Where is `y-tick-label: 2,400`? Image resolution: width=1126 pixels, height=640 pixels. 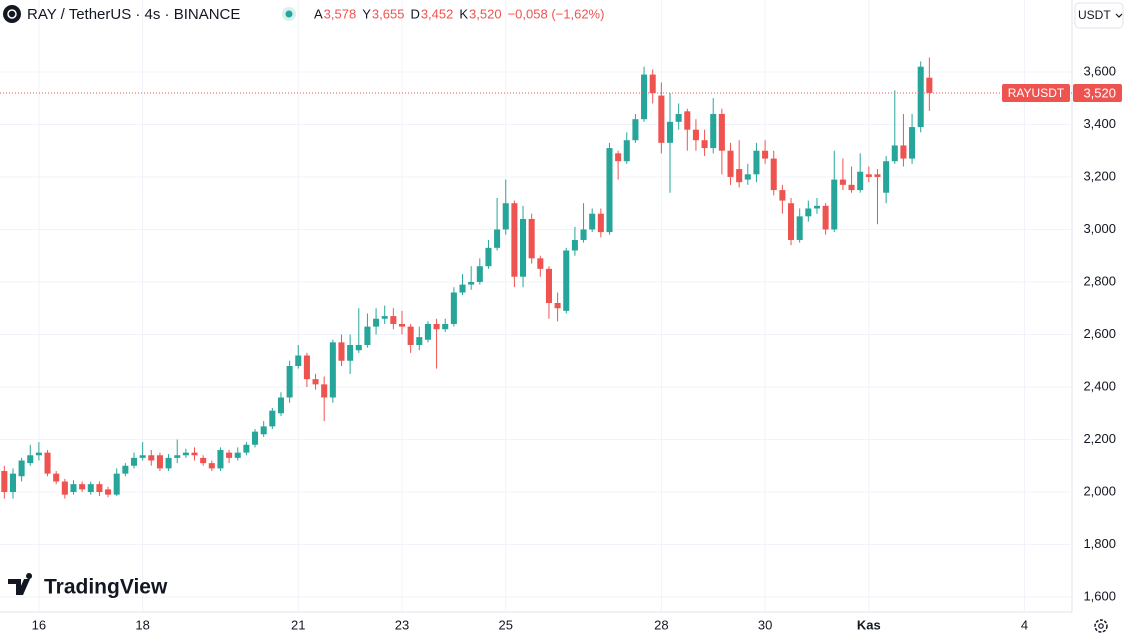 y-tick-label: 2,400 is located at coordinates (1099, 385).